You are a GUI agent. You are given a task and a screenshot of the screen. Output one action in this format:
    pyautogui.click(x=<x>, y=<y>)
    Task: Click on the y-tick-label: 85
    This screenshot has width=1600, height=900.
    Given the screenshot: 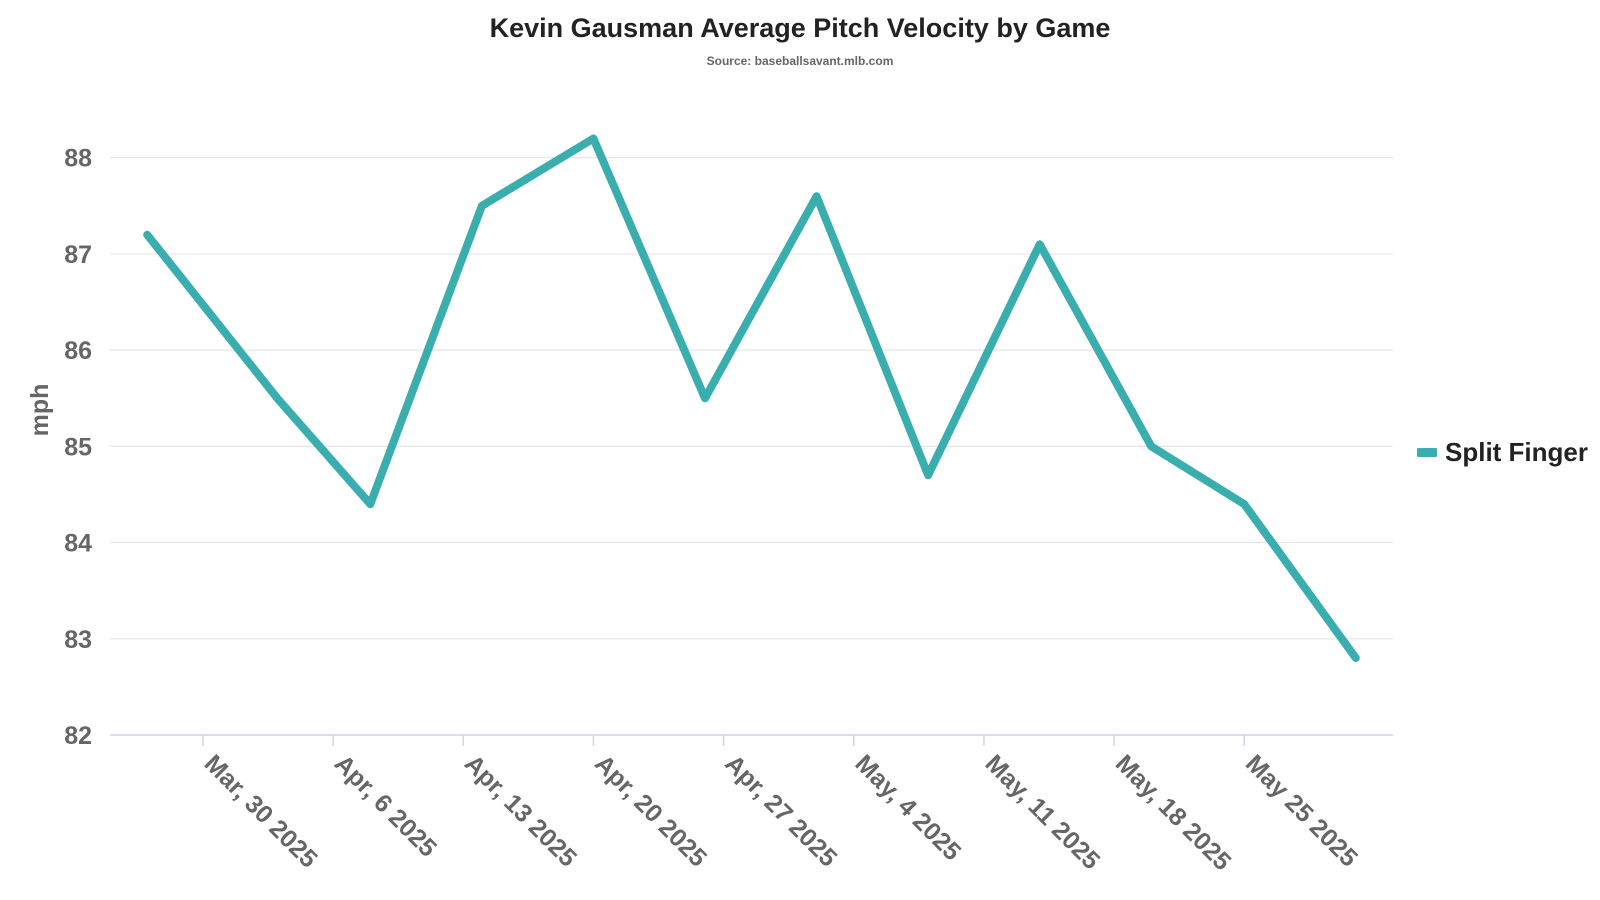 What is the action you would take?
    pyautogui.click(x=78, y=447)
    